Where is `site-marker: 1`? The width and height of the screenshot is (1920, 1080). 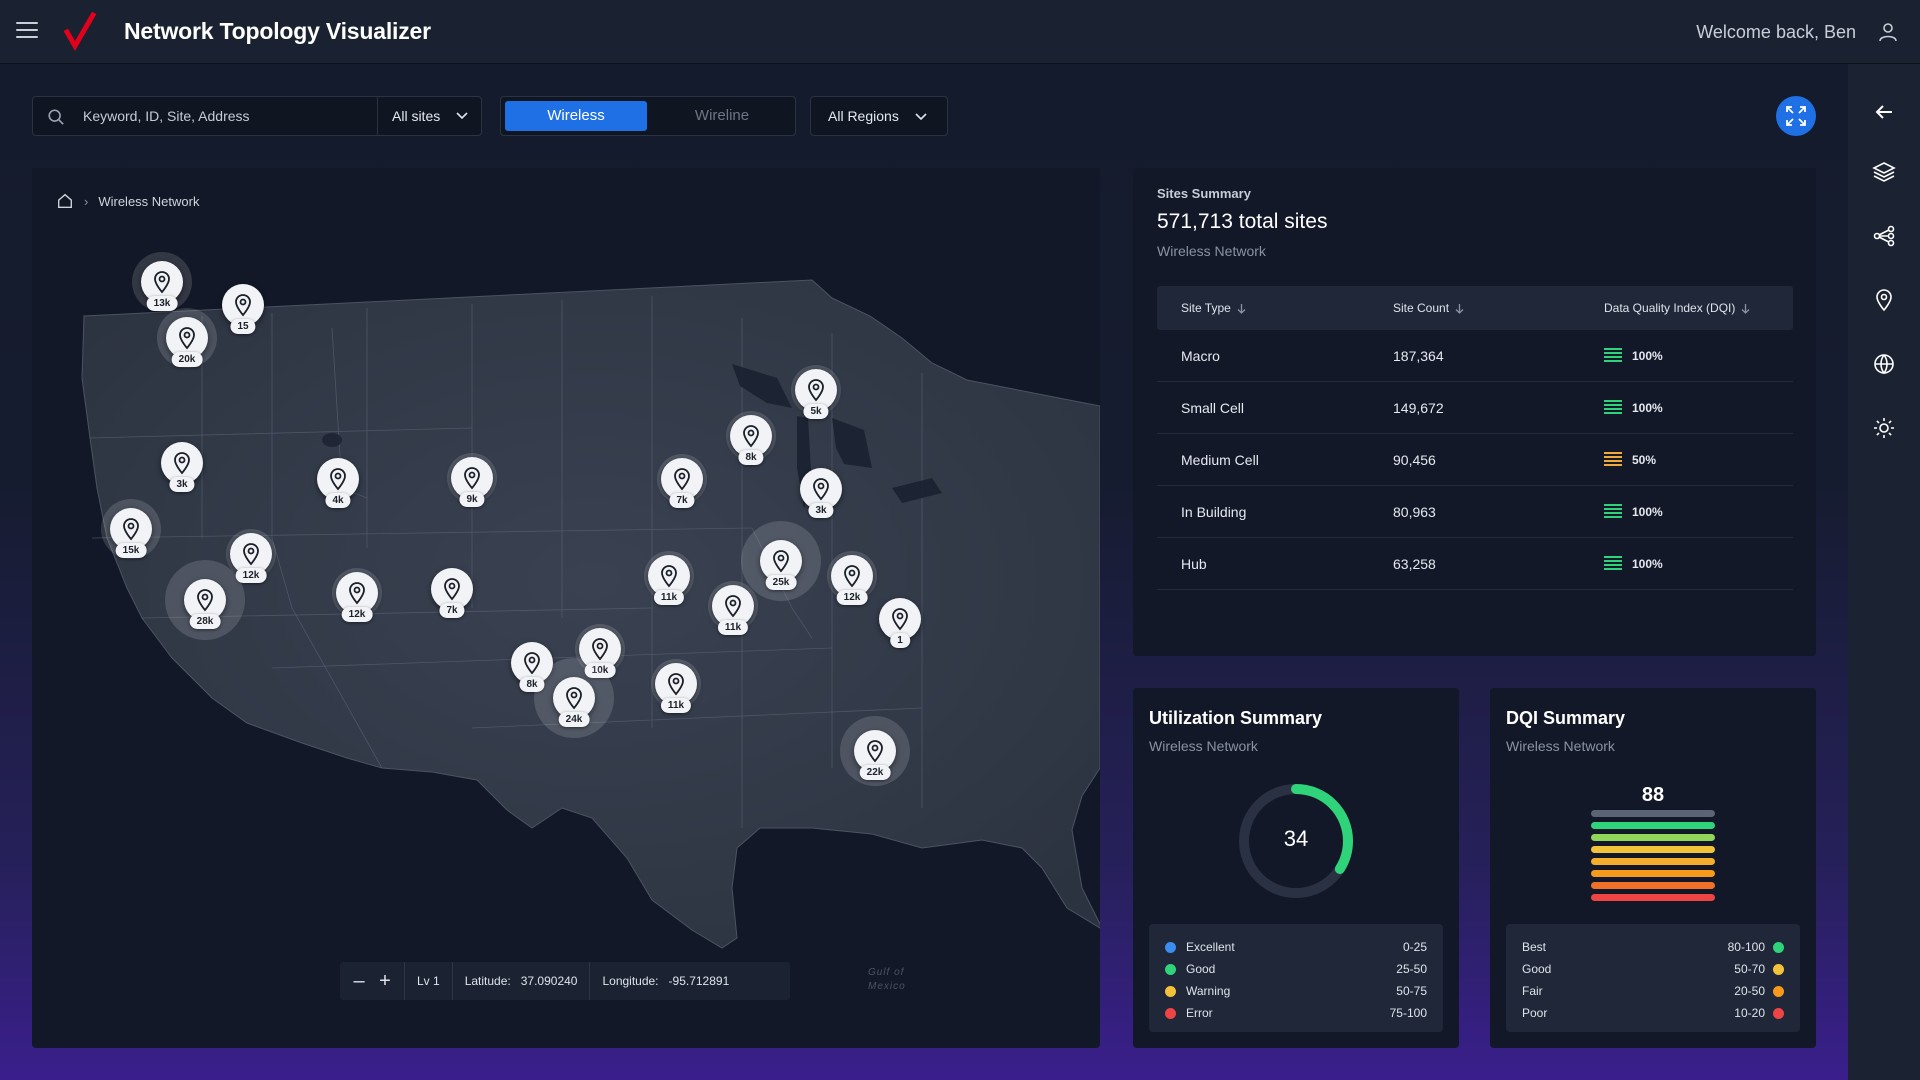
site-marker: 1 is located at coordinates (900, 625).